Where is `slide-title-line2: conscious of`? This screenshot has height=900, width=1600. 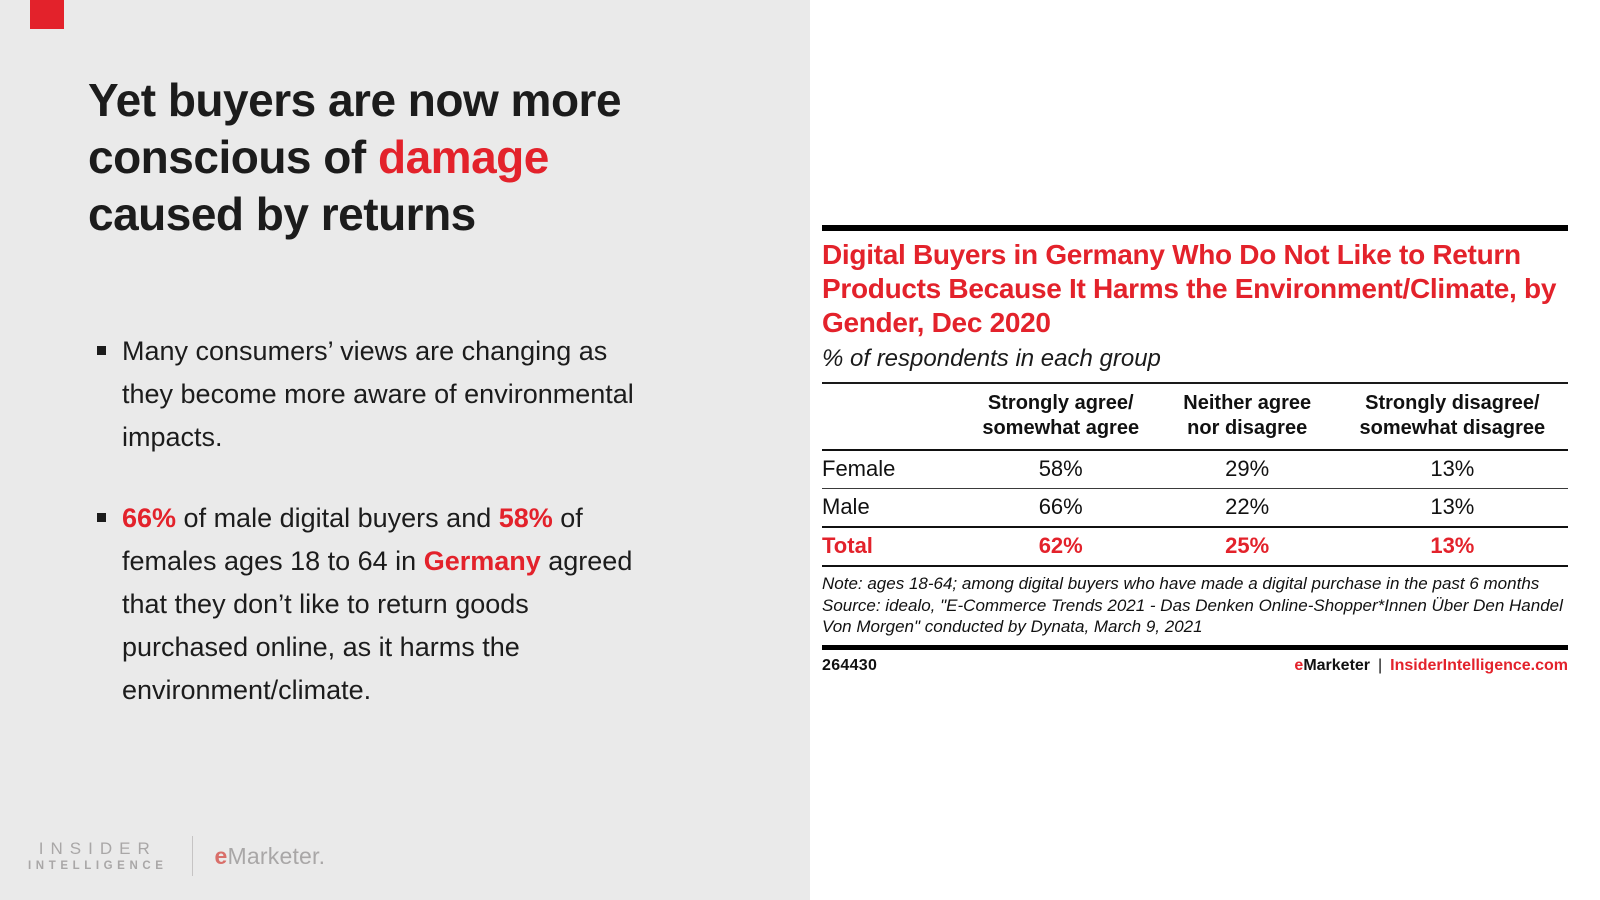 slide-title-line2: conscious of is located at coordinates (233, 157).